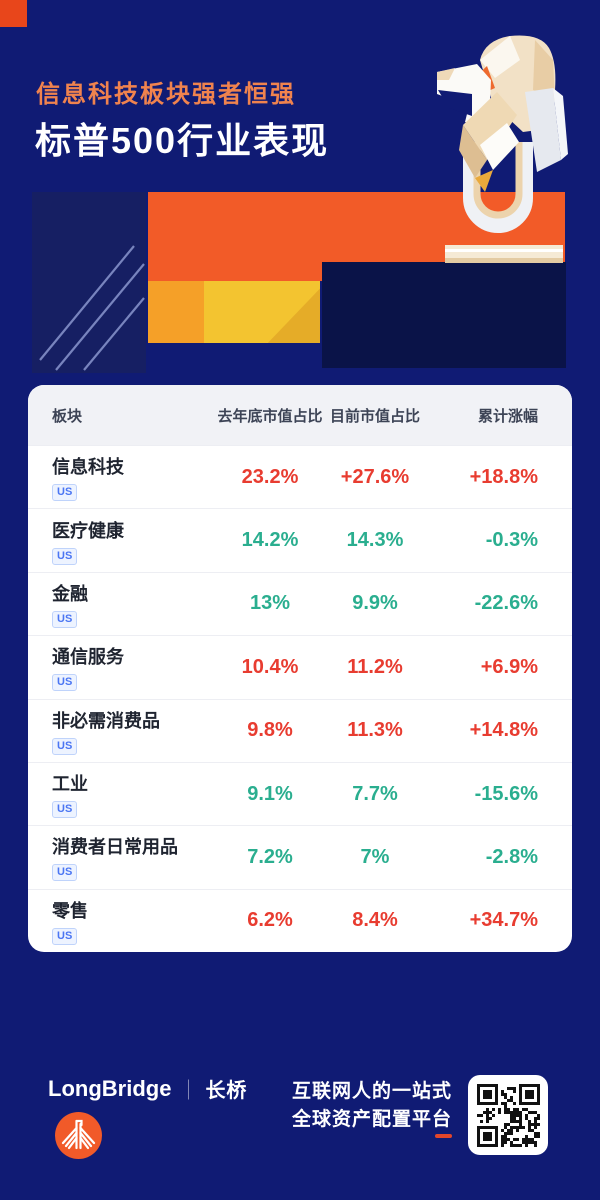  Describe the element at coordinates (372, 1106) in the screenshot. I see `footer-tagline: 互联网人的一站式 全球资产配置平台` at that location.